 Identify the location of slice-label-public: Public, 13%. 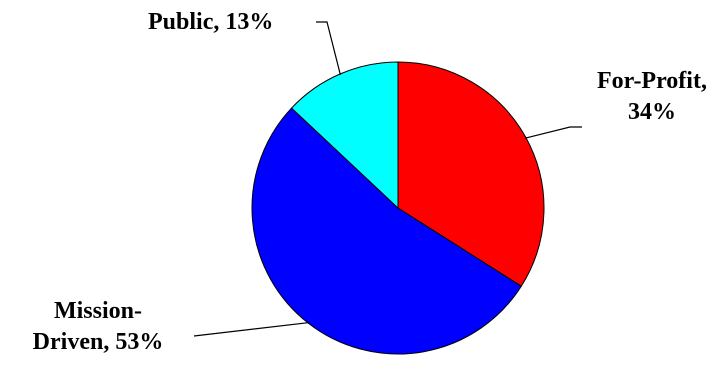
(210, 22).